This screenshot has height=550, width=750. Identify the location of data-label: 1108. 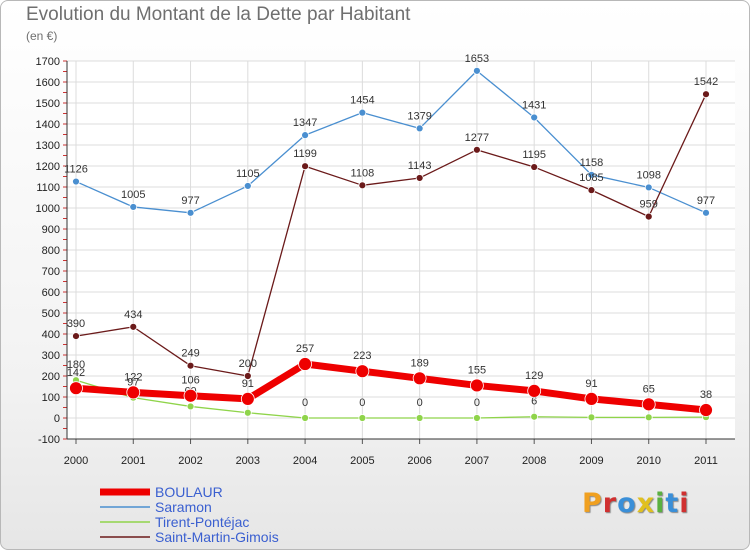
(363, 173).